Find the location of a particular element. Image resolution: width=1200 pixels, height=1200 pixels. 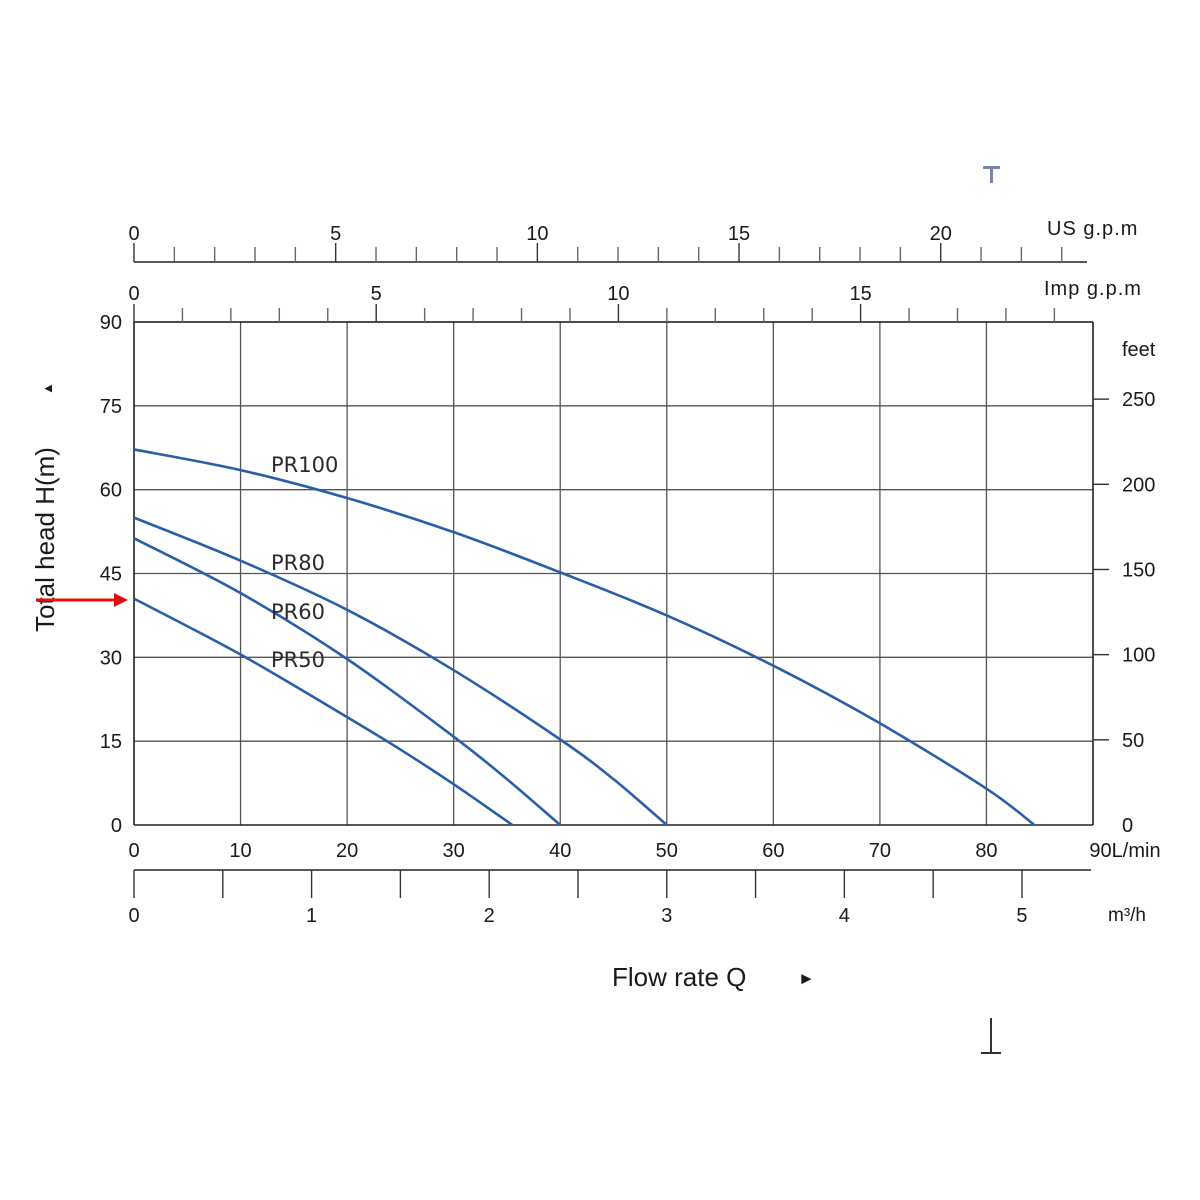

x-unit-label: 90L/min is located at coordinates (1124, 851).